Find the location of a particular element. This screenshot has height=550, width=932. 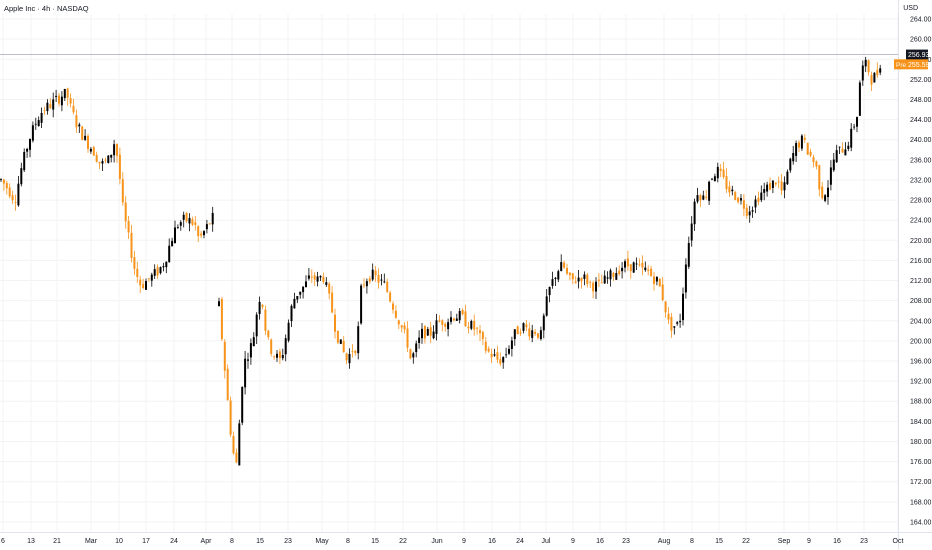

pre-market-tag is located at coordinates (911, 64).